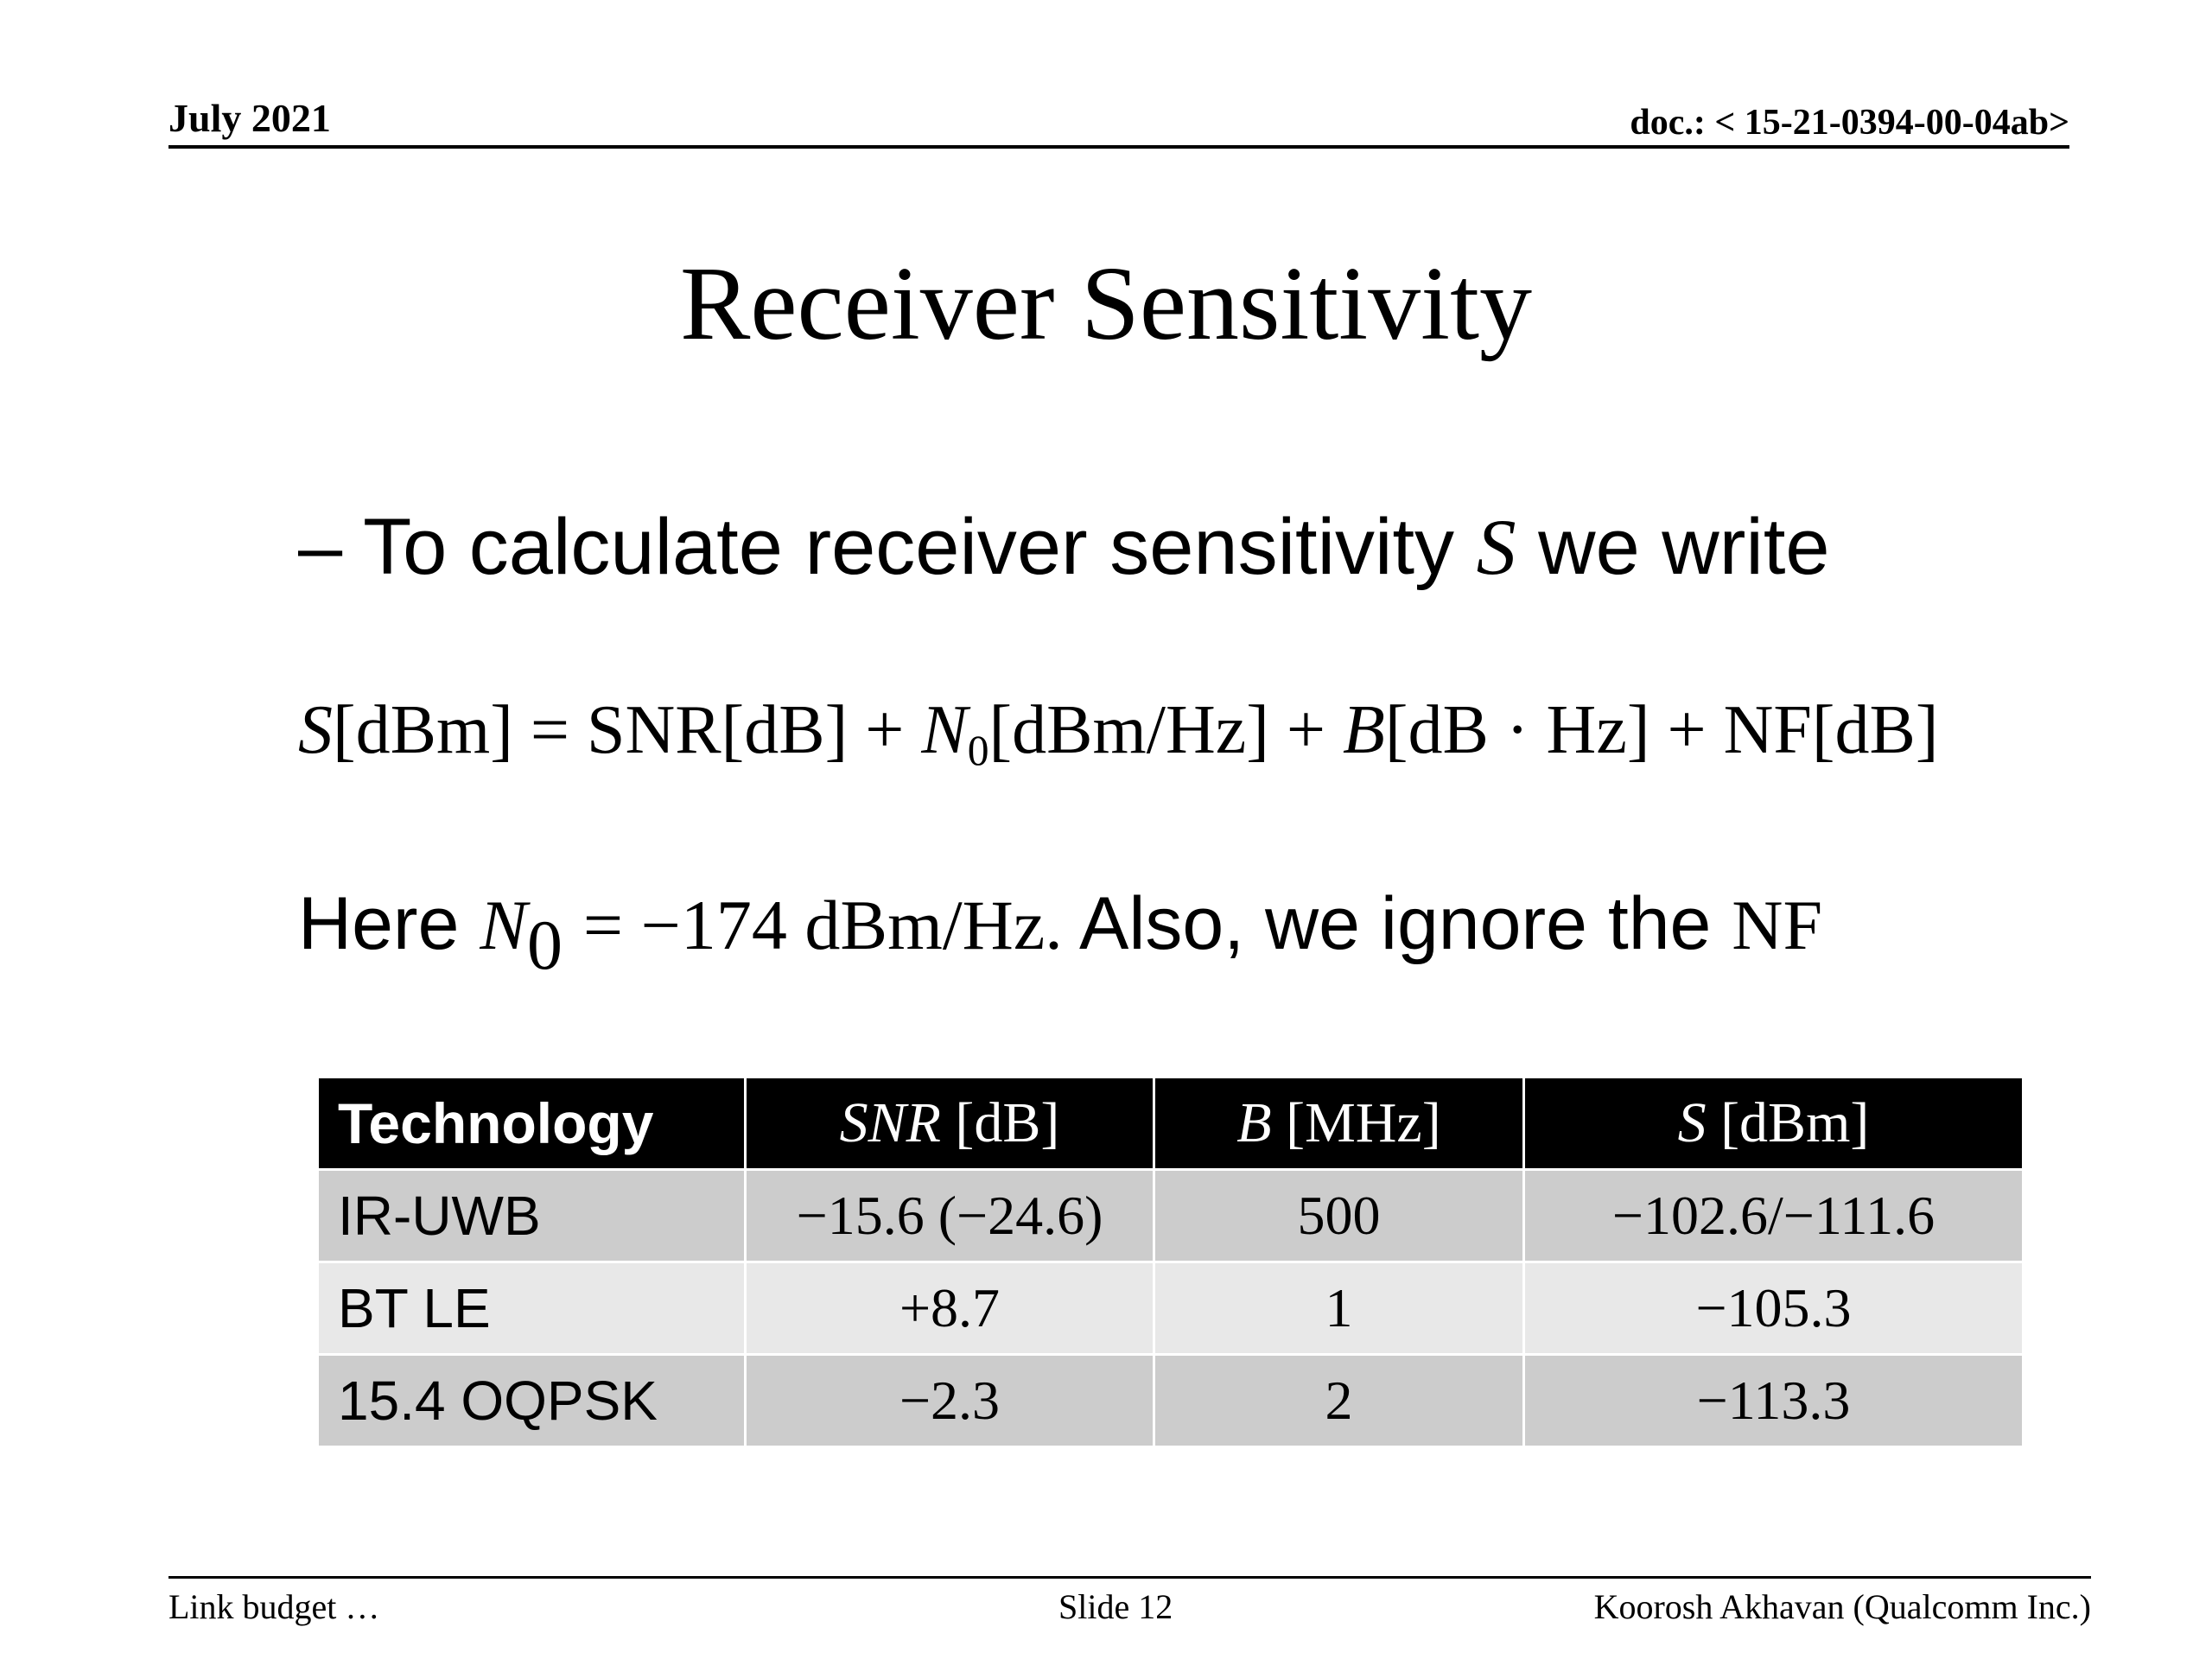 This screenshot has width=2212, height=1659. What do you see at coordinates (1773, 1308) in the screenshot?
I see `cell-sensitivity: −105.3` at bounding box center [1773, 1308].